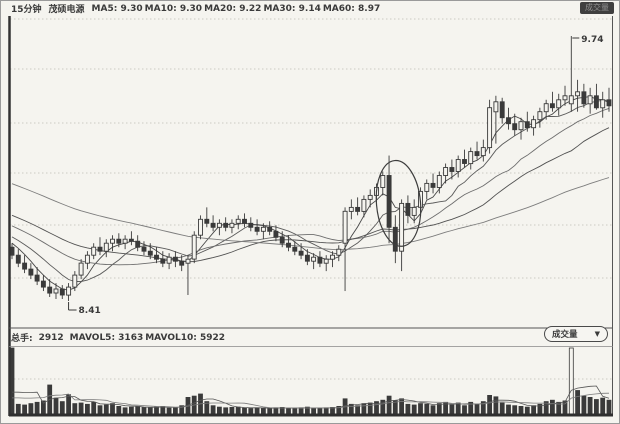  What do you see at coordinates (292, 8) in the screenshot?
I see `ma-value: MA30: 9.14` at bounding box center [292, 8].